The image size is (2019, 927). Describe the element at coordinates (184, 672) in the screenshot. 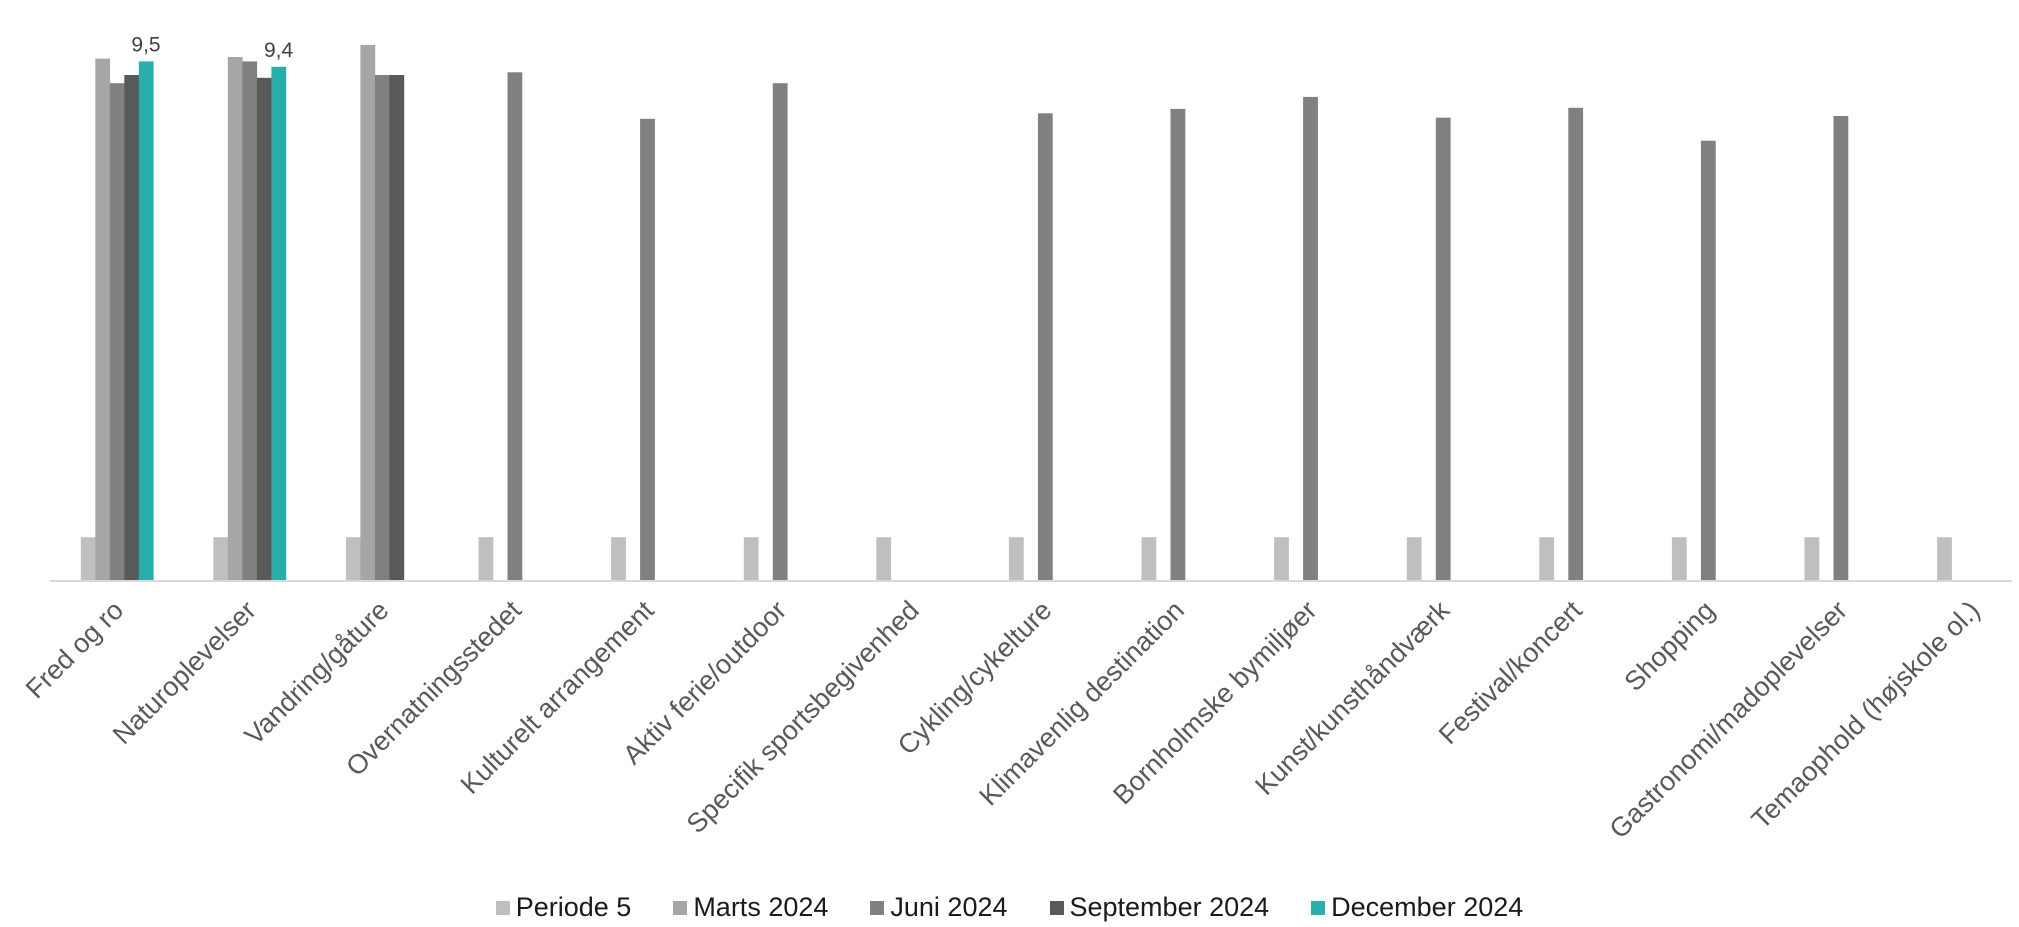

I see `category-label-naturoplevelser: Naturoplevelser` at that location.